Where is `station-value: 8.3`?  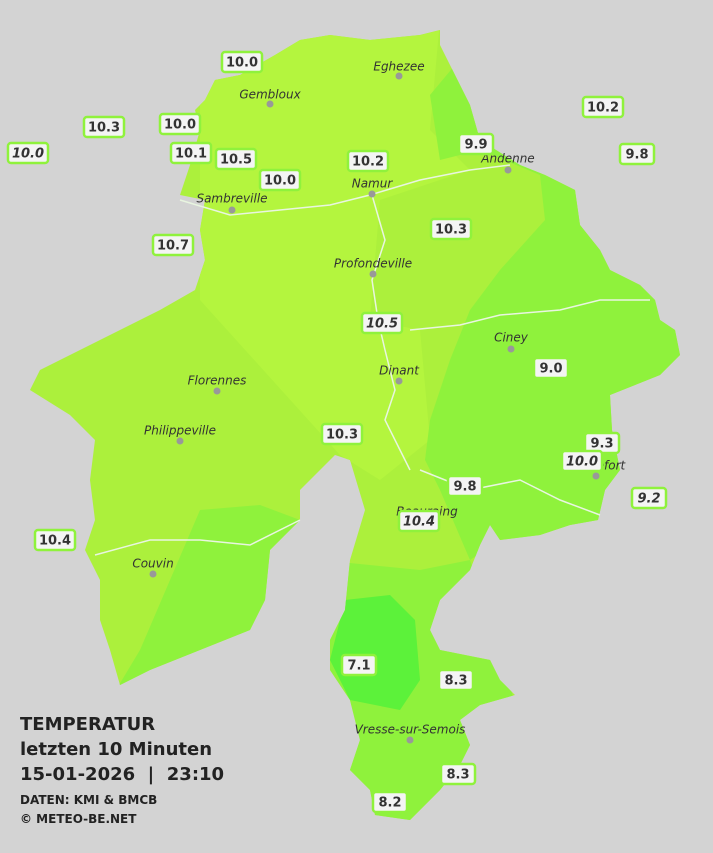 station-value: 8.3 is located at coordinates (455, 681).